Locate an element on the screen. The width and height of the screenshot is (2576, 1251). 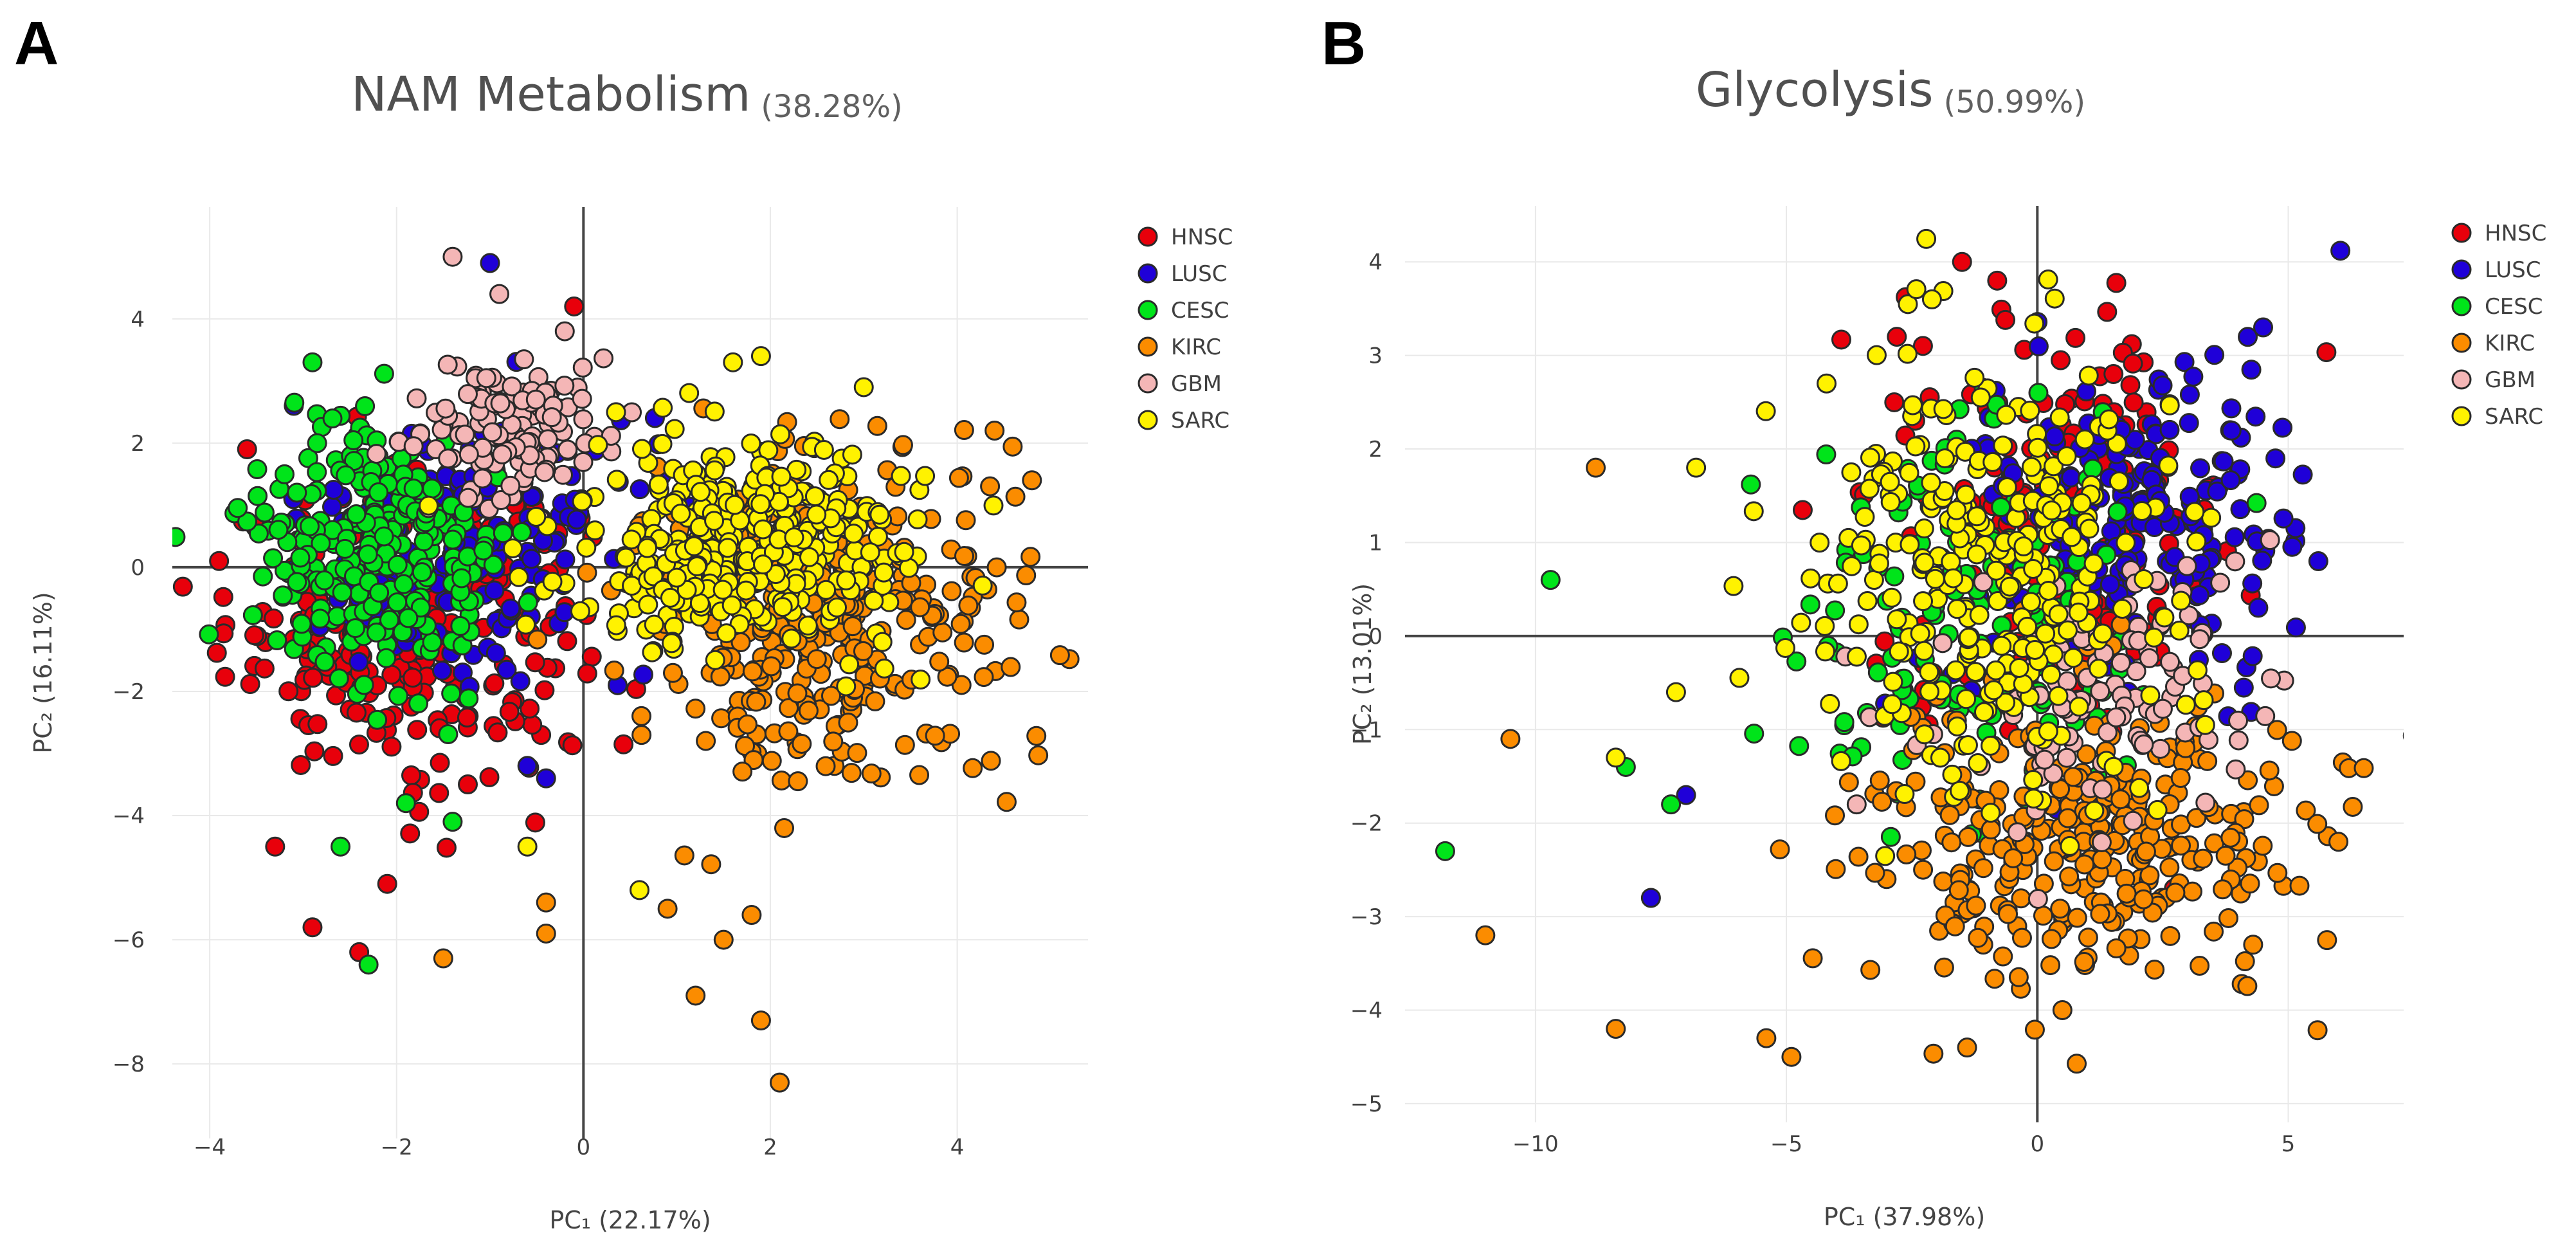
legend: HNSC LUSC CESC KIRC GBM SARC is located at coordinates (2498, 325).